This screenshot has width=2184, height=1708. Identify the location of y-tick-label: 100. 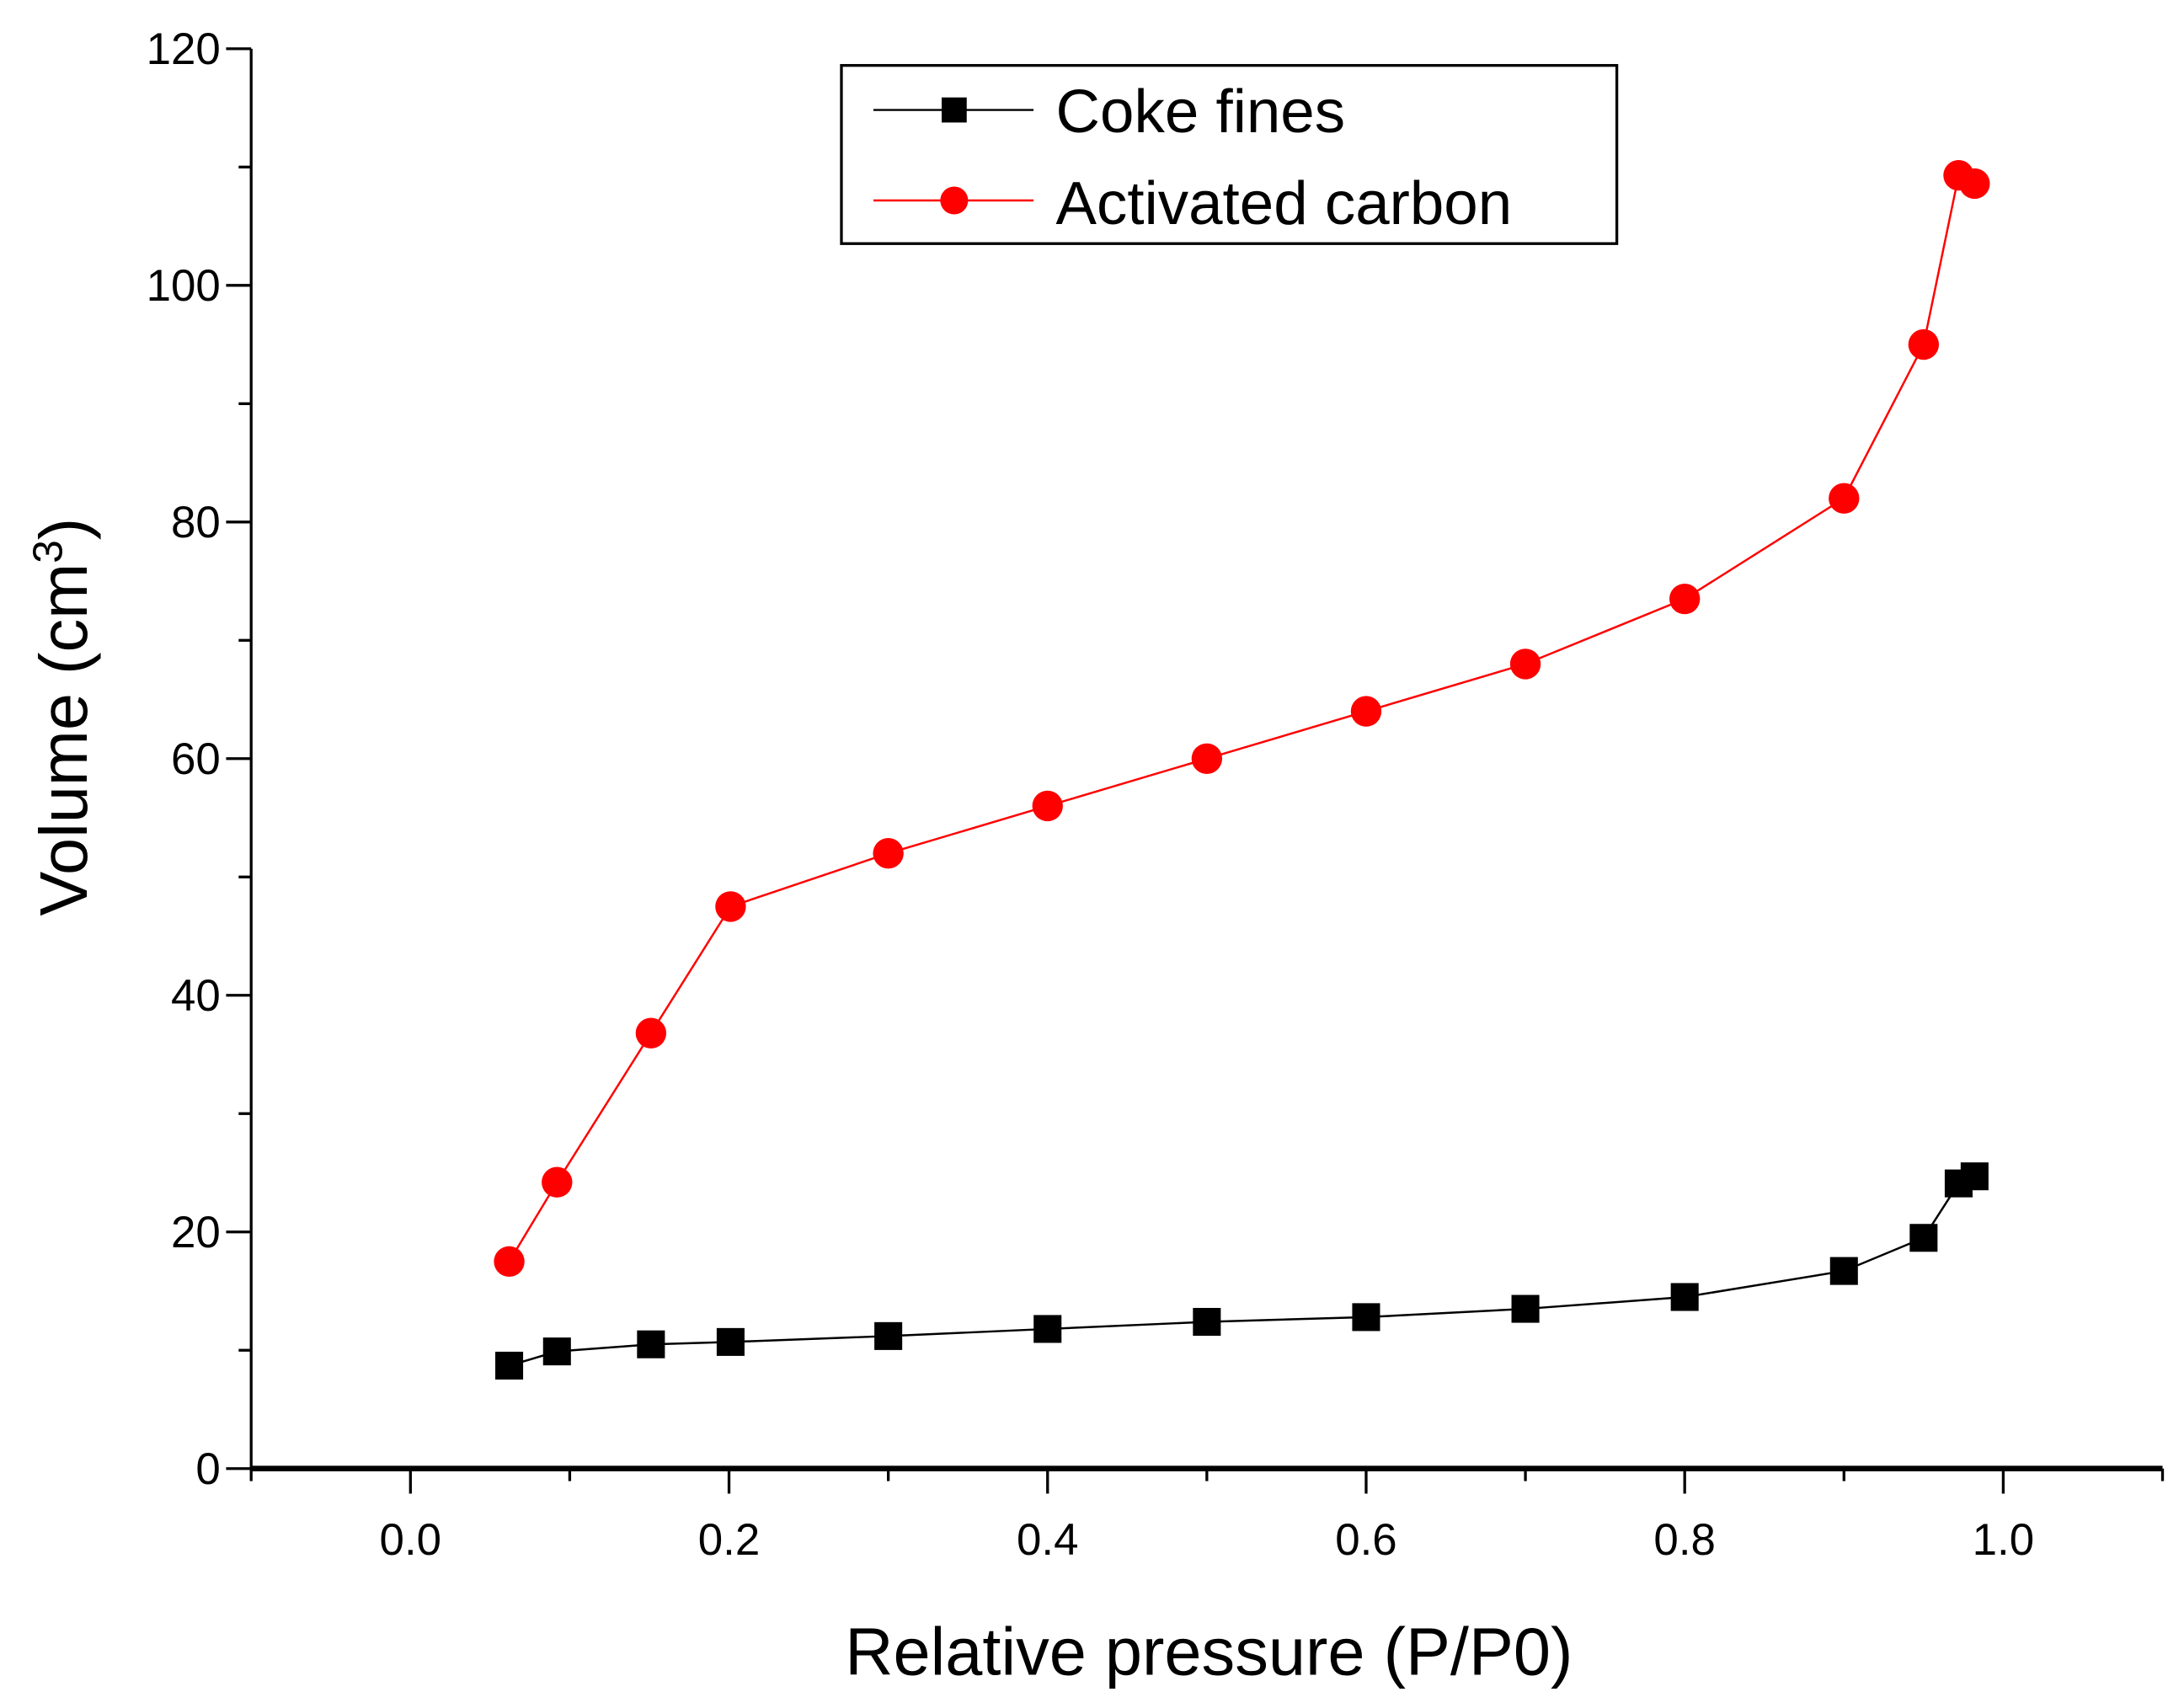
(184, 286).